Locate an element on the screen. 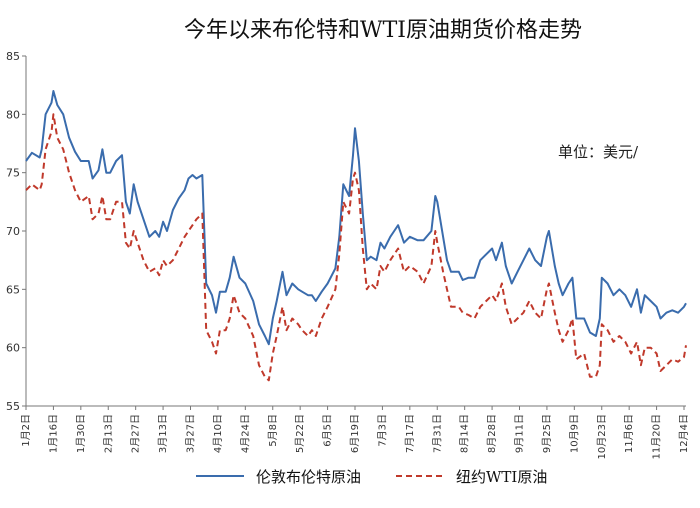  x-tick-label: 11月20日 is located at coordinates (657, 436).